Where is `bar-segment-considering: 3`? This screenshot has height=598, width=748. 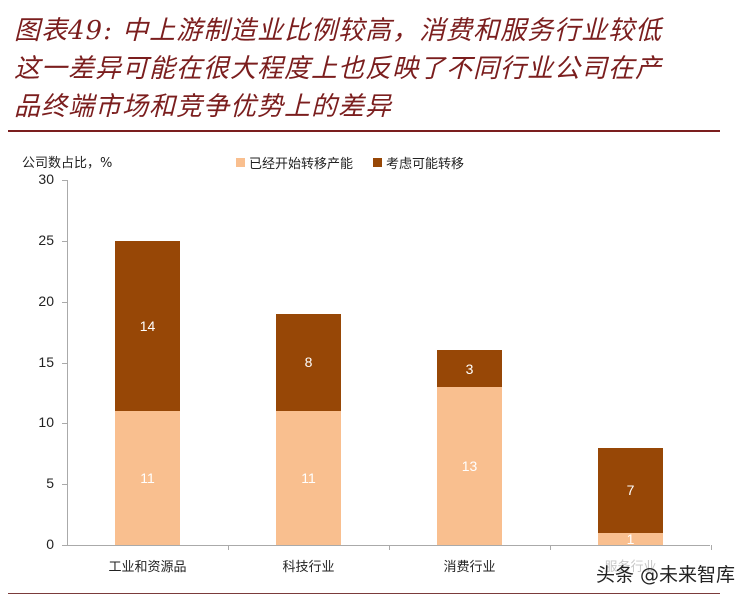 bar-segment-considering: 3 is located at coordinates (469, 368).